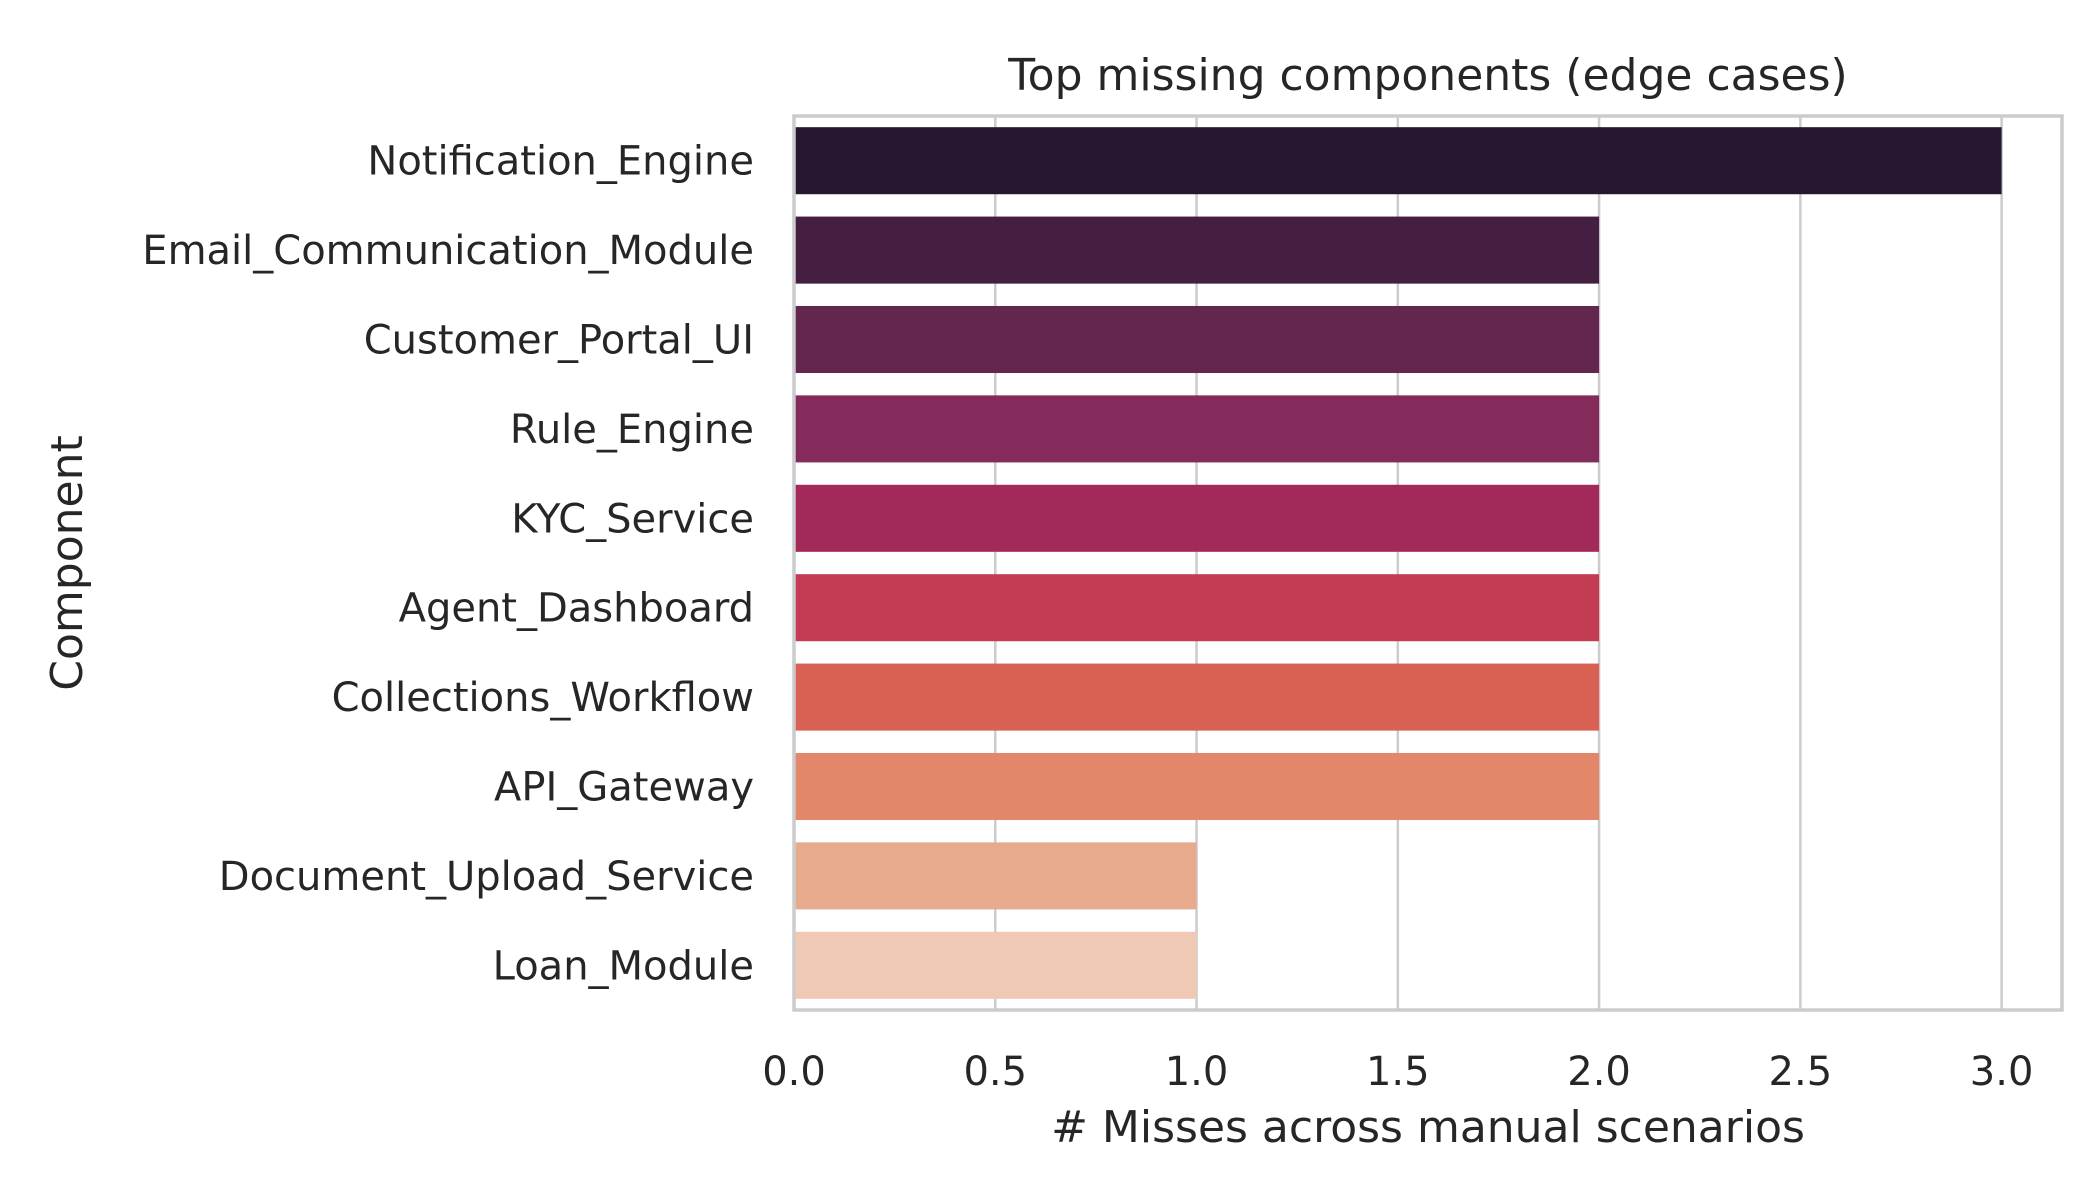  What do you see at coordinates (623, 966) in the screenshot?
I see `y-tick-label: Loan_Module` at bounding box center [623, 966].